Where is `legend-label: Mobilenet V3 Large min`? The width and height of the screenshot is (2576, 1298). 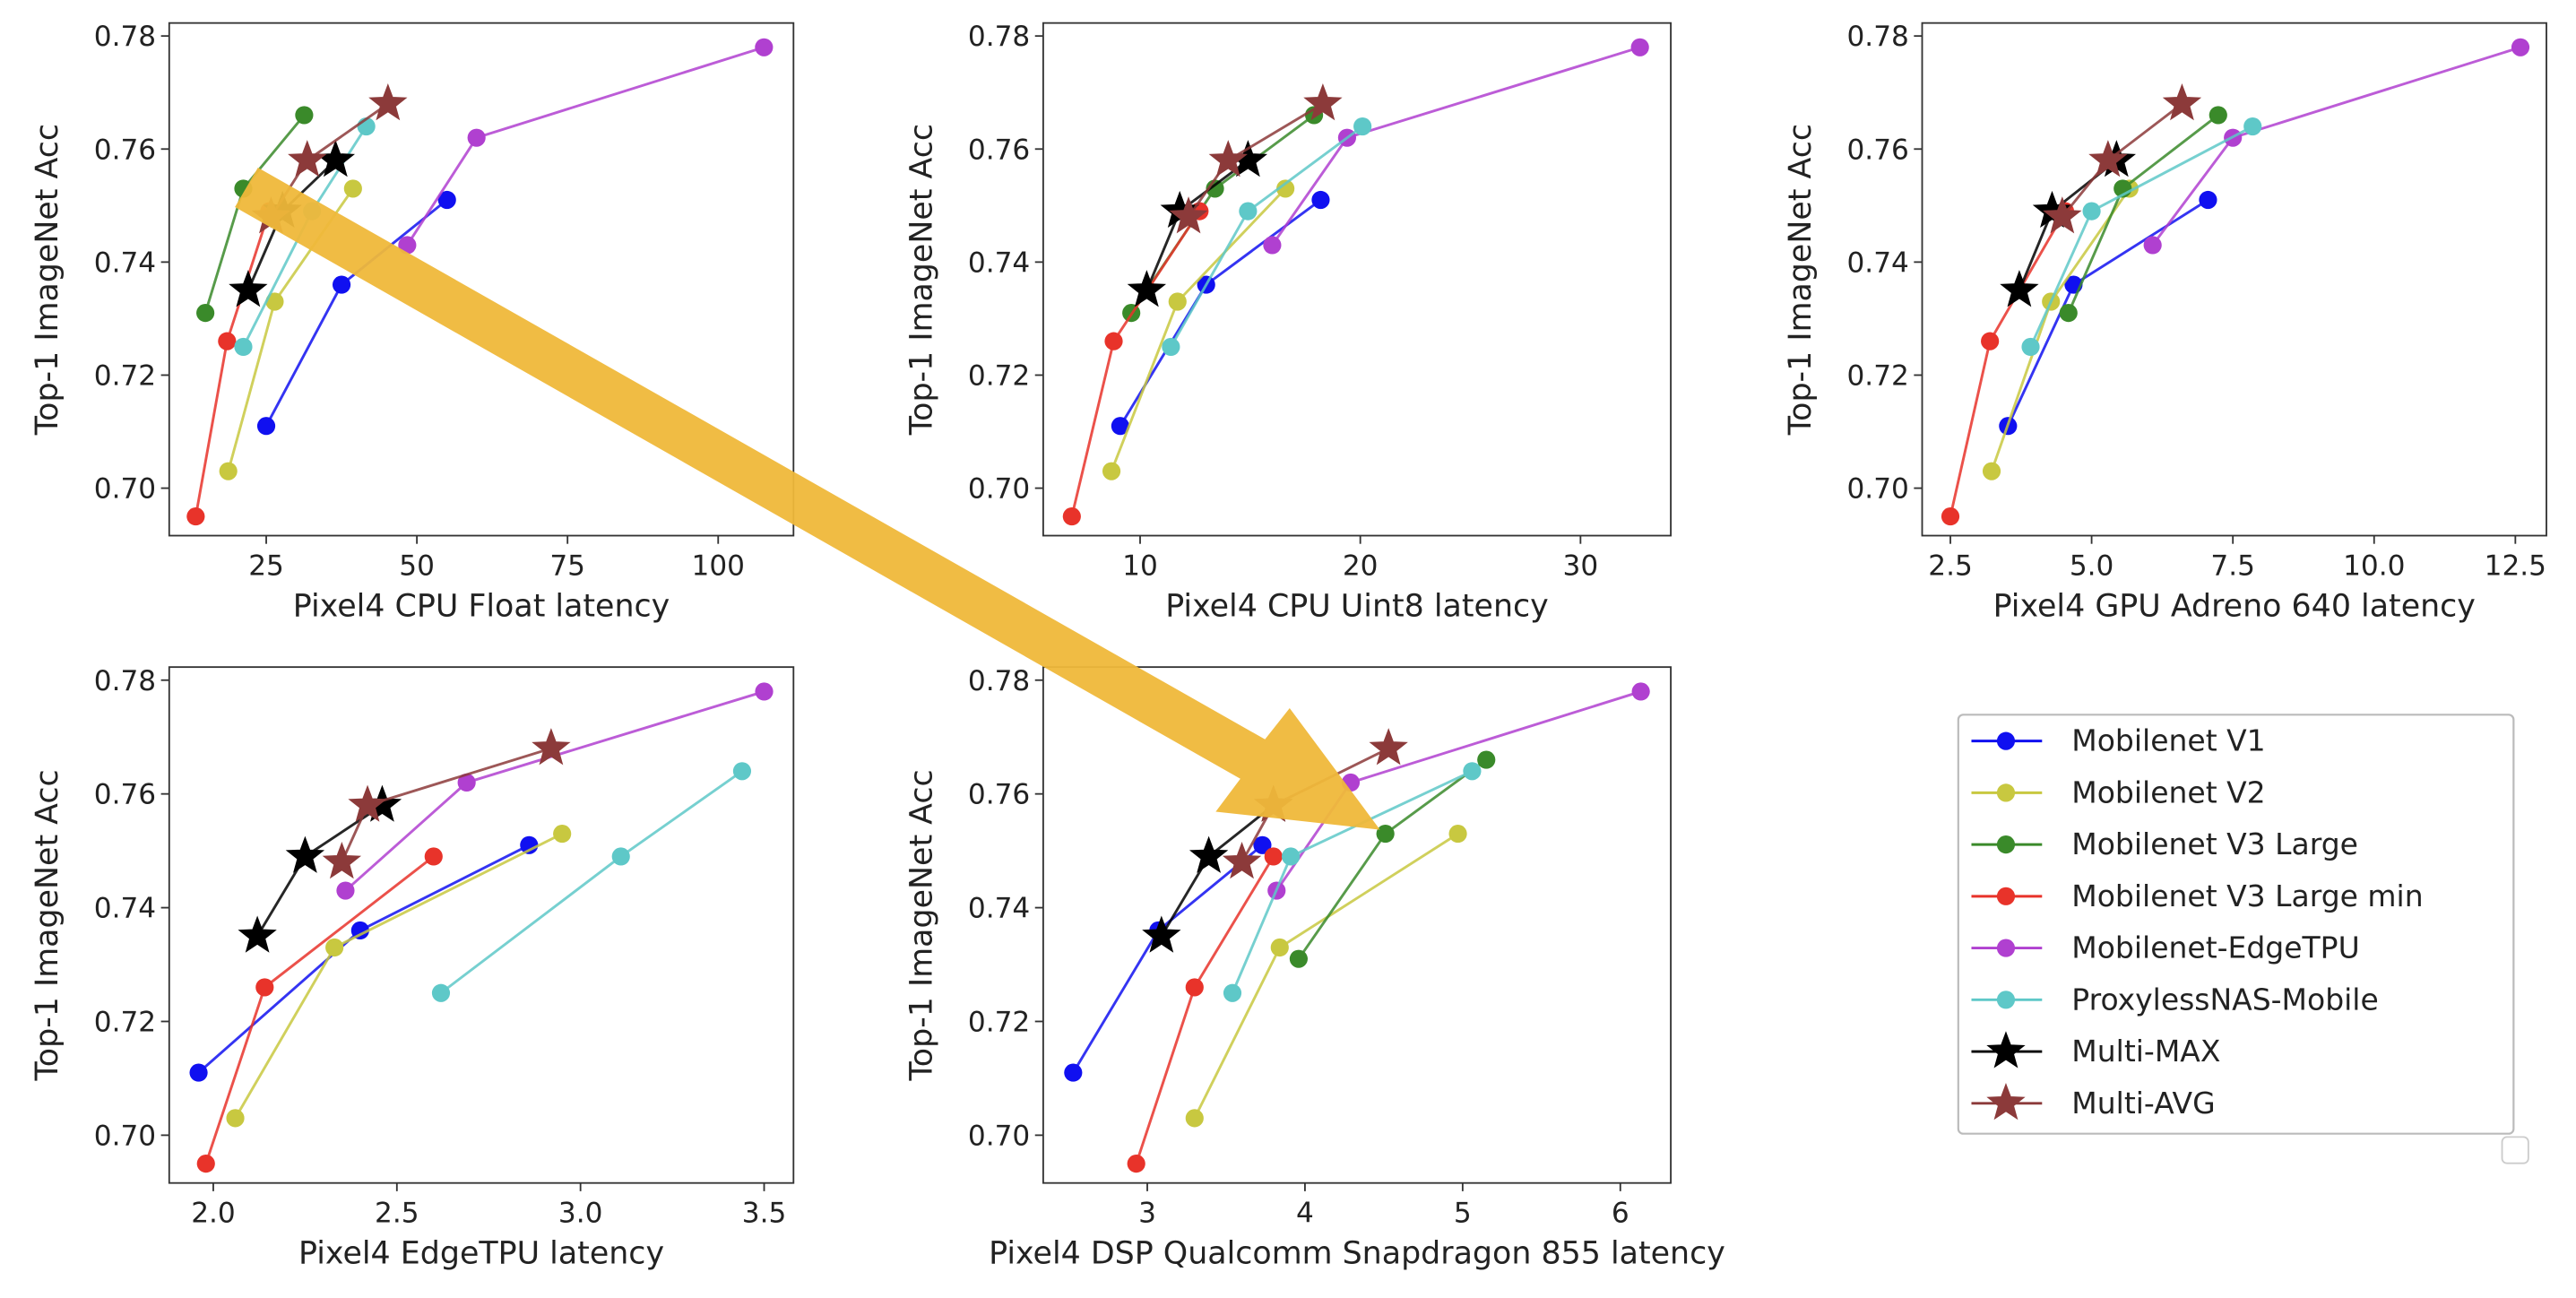
legend-label: Mobilenet V3 Large min is located at coordinates (2247, 896).